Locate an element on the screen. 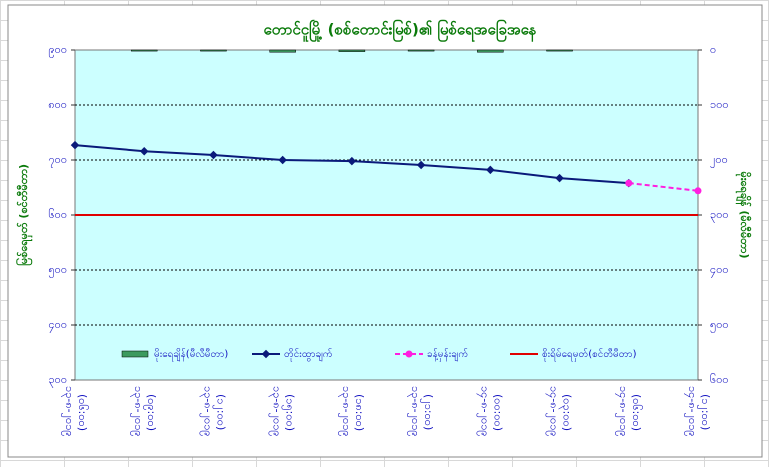 The height and width of the screenshot is (467, 769). legend-label: တိုင်းထွာချက် is located at coordinates (308, 354).